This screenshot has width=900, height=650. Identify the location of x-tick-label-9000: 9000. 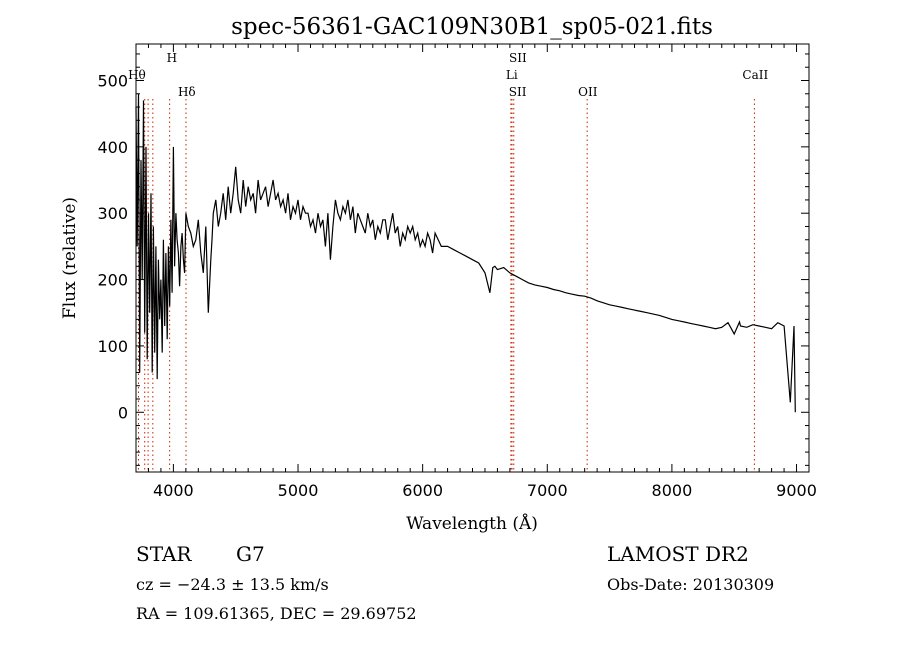
(796, 490).